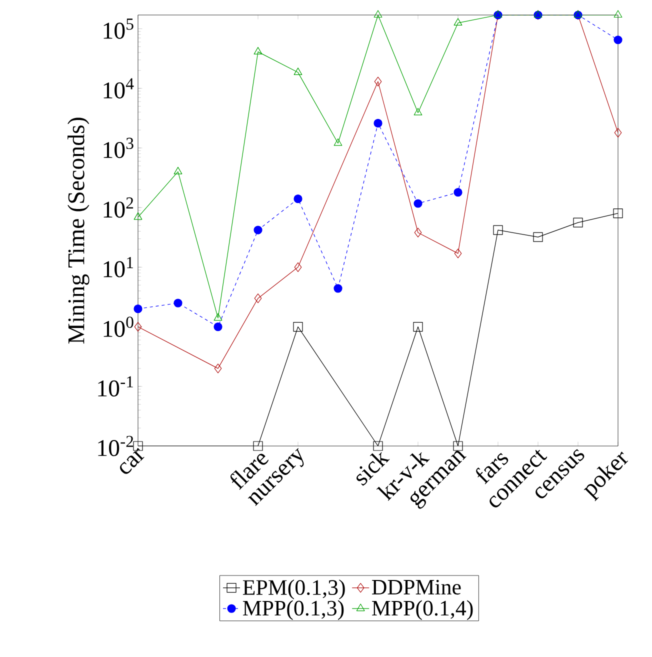 The image size is (652, 657). Describe the element at coordinates (293, 610) in the screenshot. I see `legend-label: MPP(0.1,3)` at that location.